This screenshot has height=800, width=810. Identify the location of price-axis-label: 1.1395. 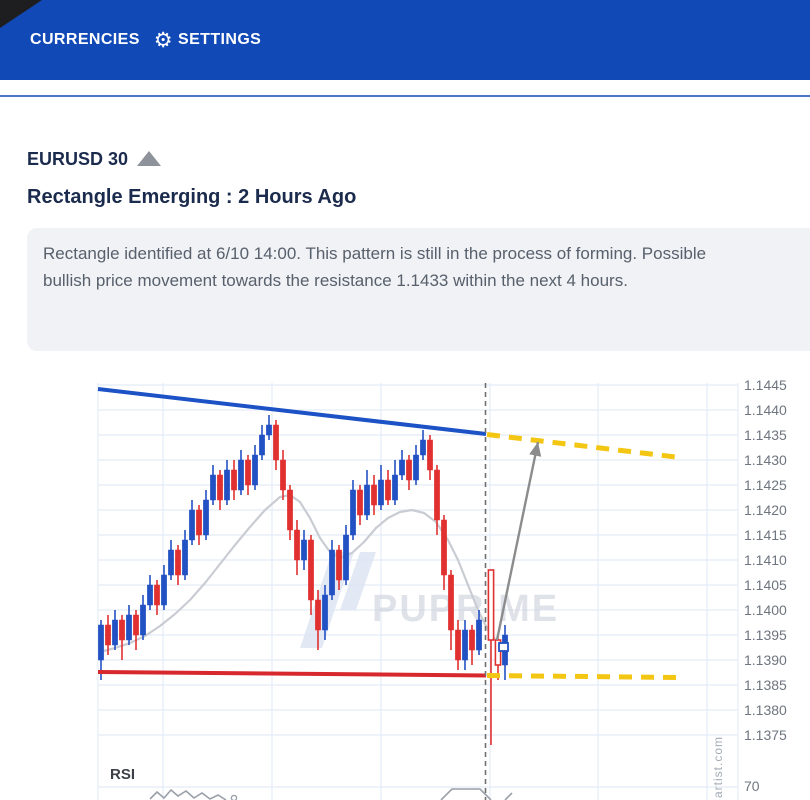
(765, 635).